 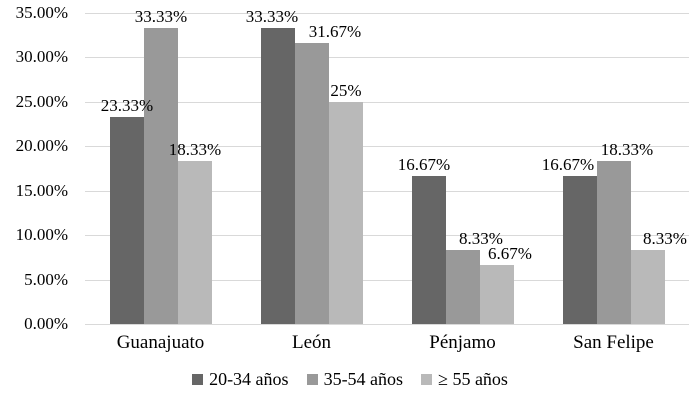 I want to click on gridline-0.00%, so click(x=387, y=324).